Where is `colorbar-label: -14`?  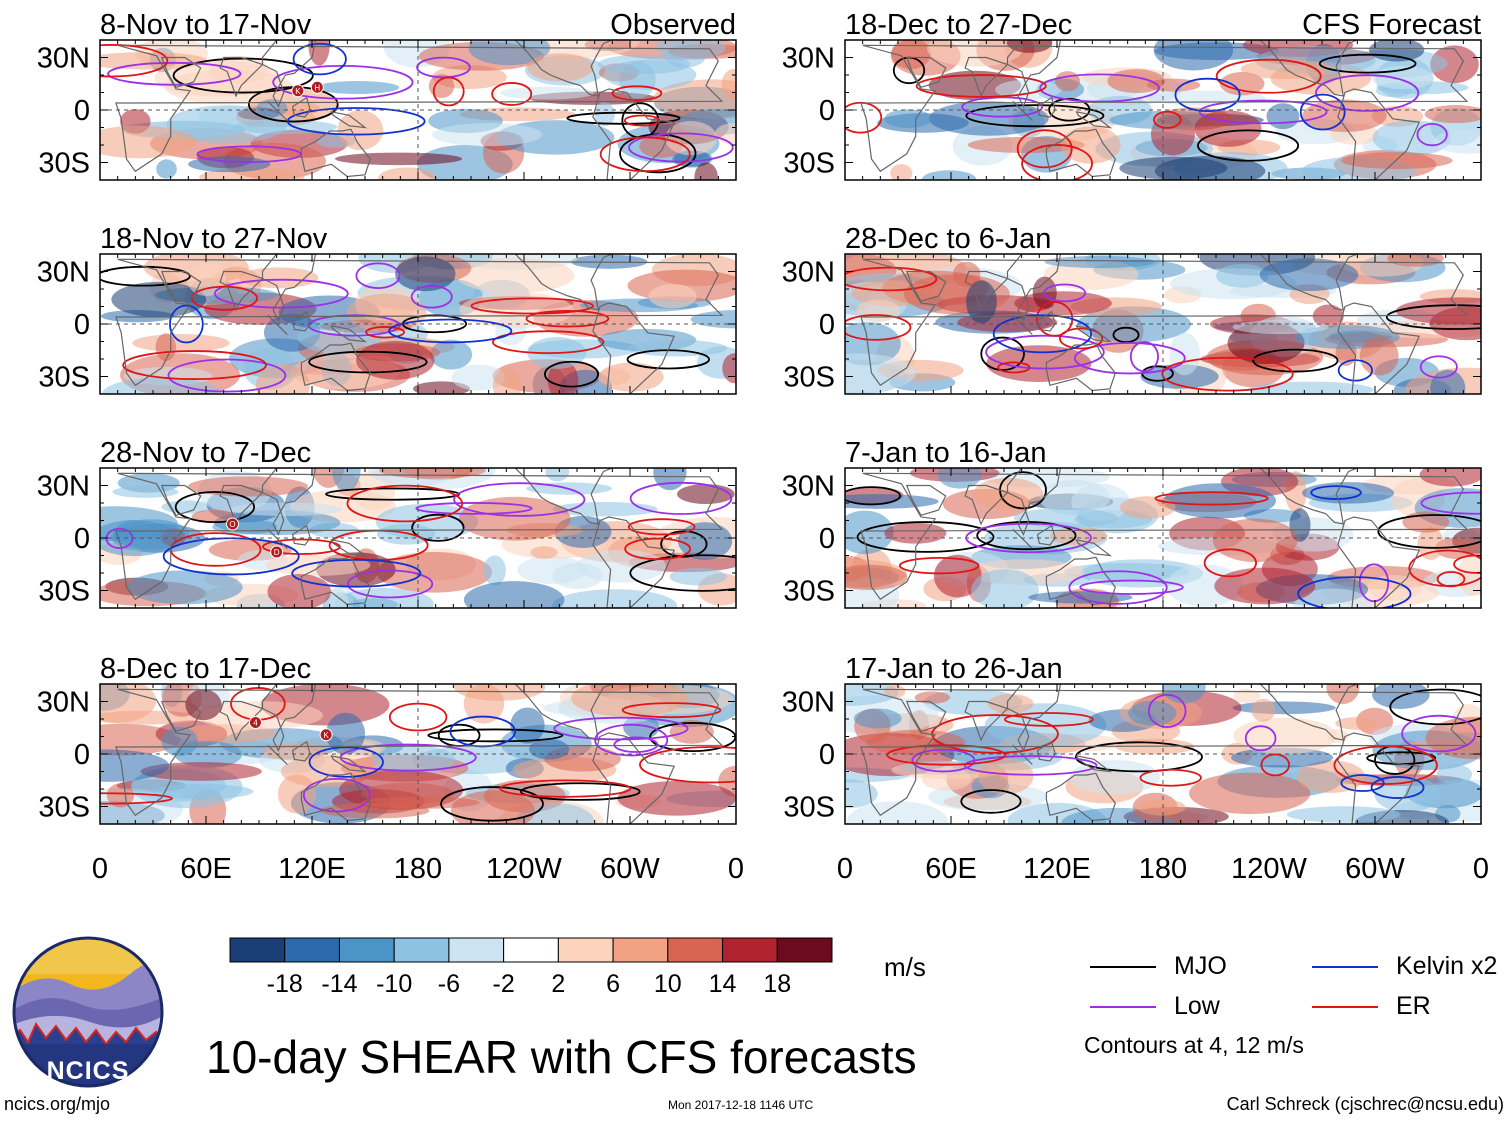 colorbar-label: -14 is located at coordinates (339, 984).